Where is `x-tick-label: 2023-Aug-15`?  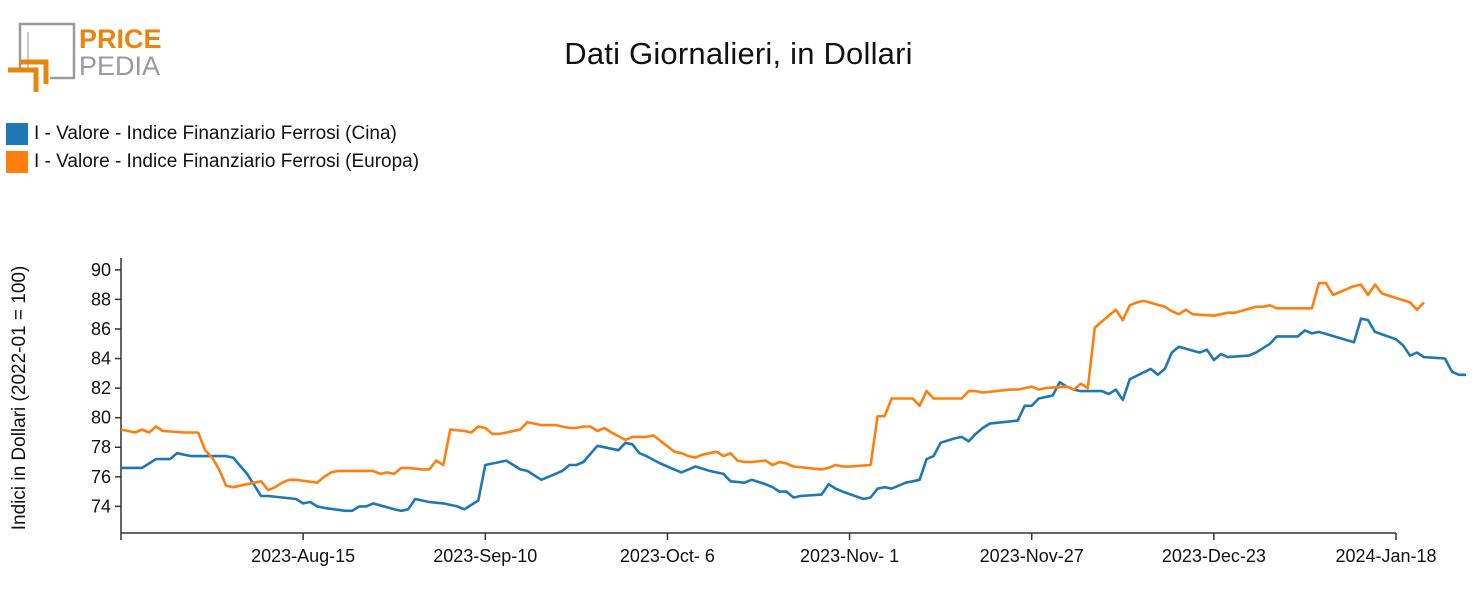
x-tick-label: 2023-Aug-15 is located at coordinates (303, 556).